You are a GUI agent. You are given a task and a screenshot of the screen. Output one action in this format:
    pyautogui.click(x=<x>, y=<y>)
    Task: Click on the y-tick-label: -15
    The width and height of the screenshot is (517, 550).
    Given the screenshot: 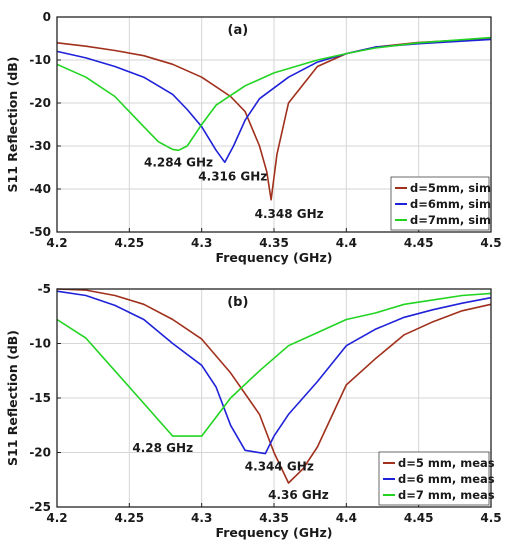 What is the action you would take?
    pyautogui.click(x=40, y=398)
    